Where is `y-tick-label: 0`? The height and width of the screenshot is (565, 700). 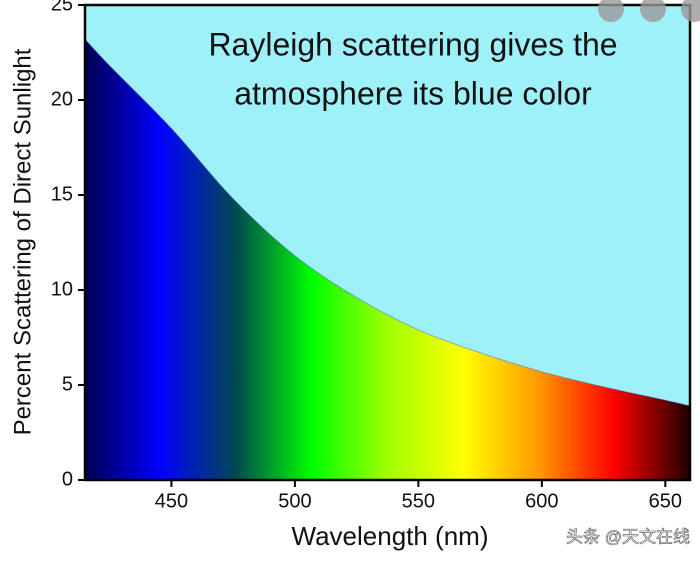
y-tick-label: 0 is located at coordinates (67, 479).